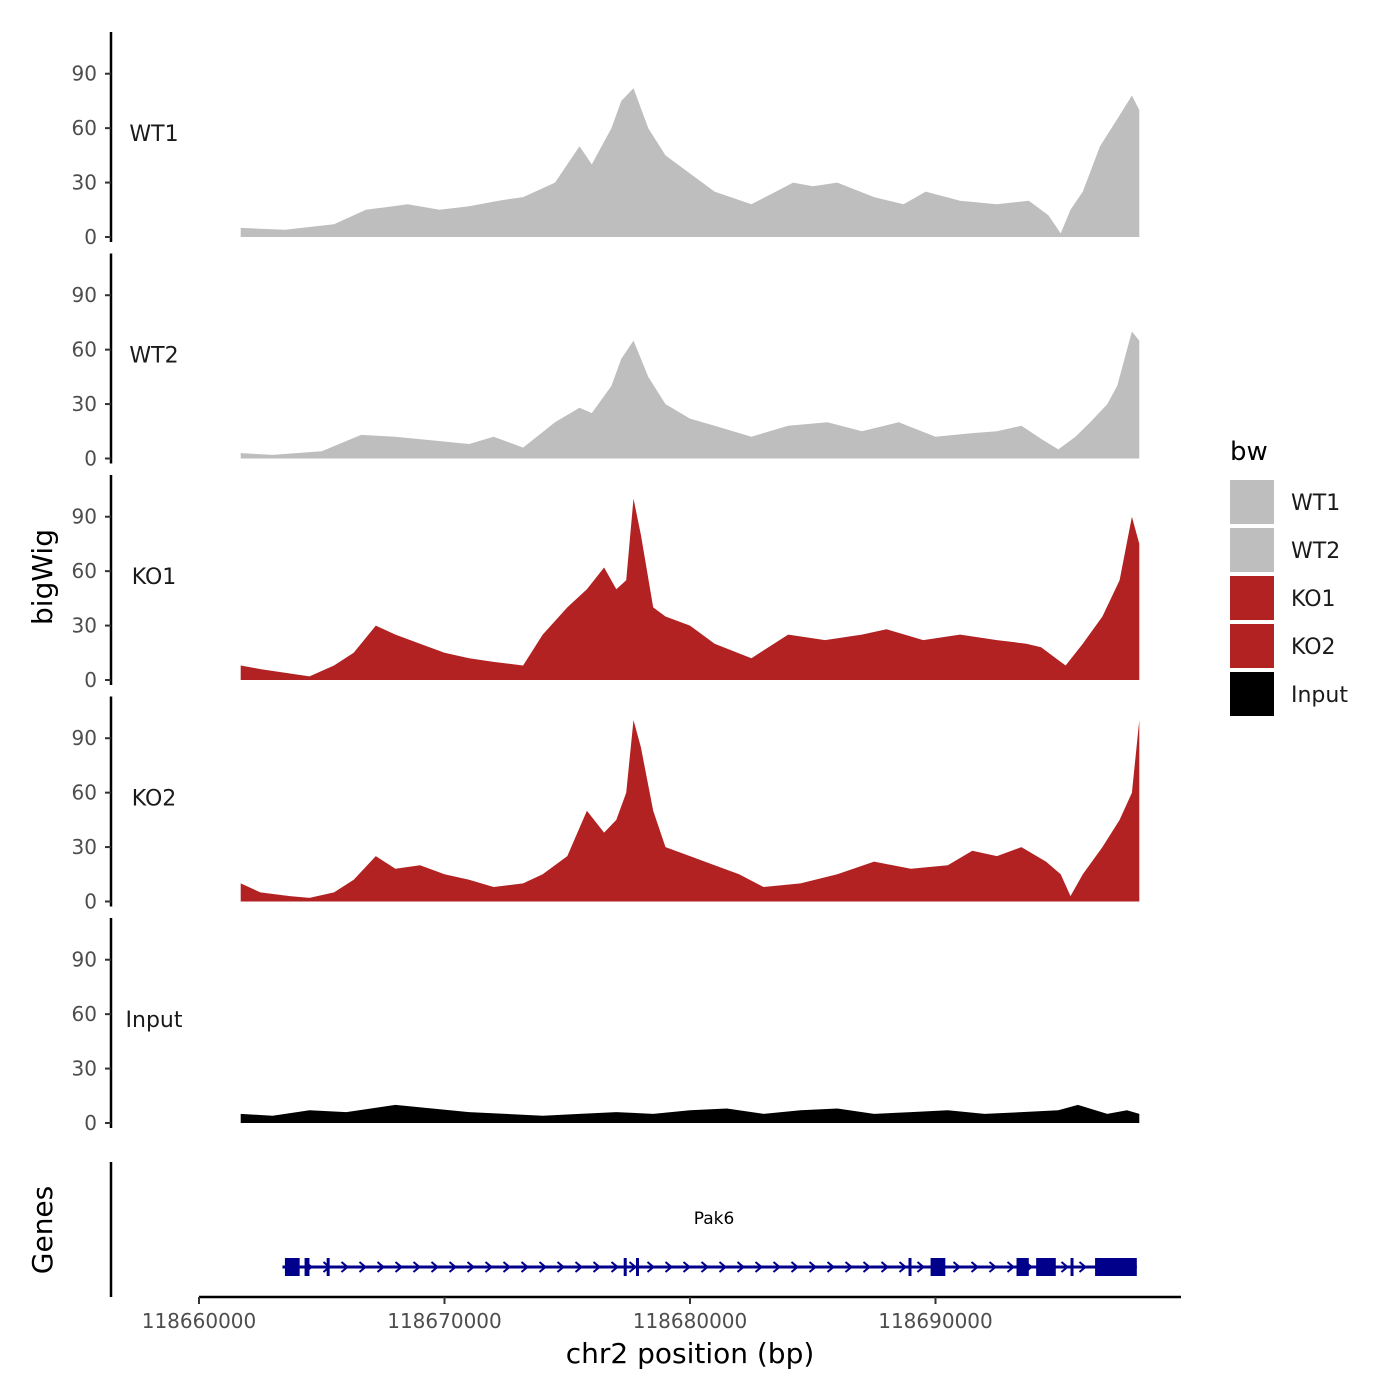 This screenshot has height=1400, width=1400. I want to click on legend-label: Input, so click(1319, 695).